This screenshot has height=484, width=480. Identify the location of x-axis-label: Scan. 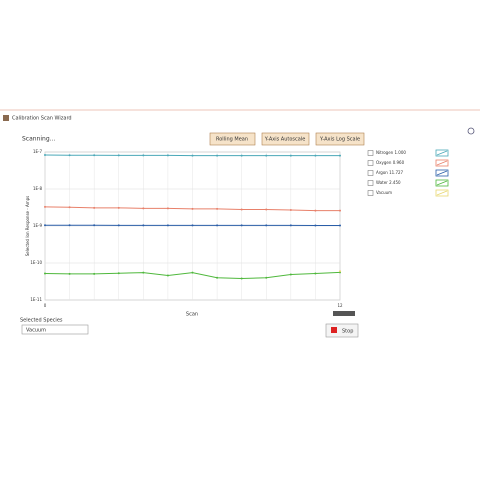
(192, 315).